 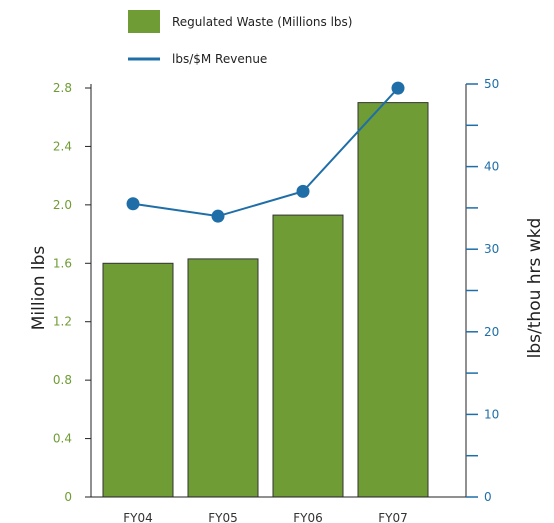 I want to click on right-tick-label: 30, so click(x=491, y=249).